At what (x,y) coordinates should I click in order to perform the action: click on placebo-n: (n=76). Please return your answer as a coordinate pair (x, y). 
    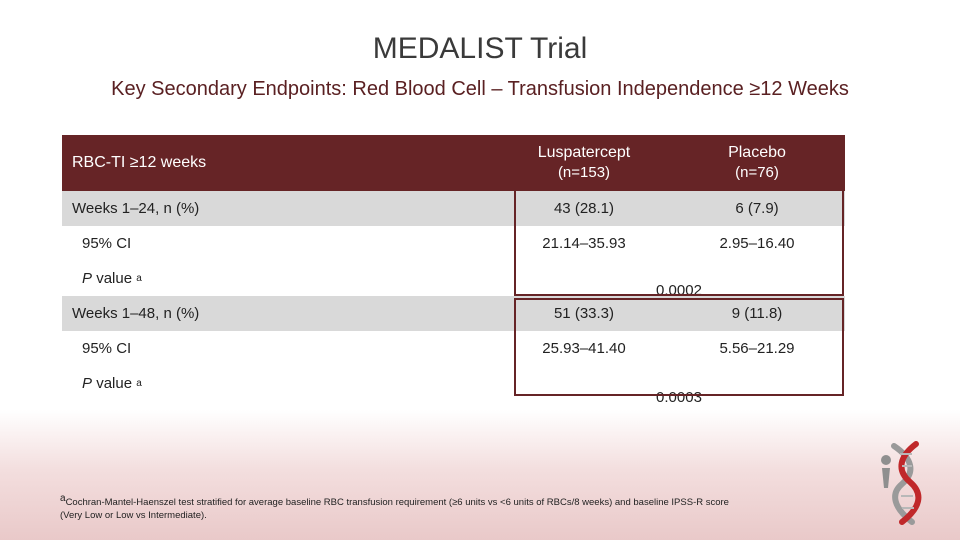
    Looking at the image, I should click on (757, 172).